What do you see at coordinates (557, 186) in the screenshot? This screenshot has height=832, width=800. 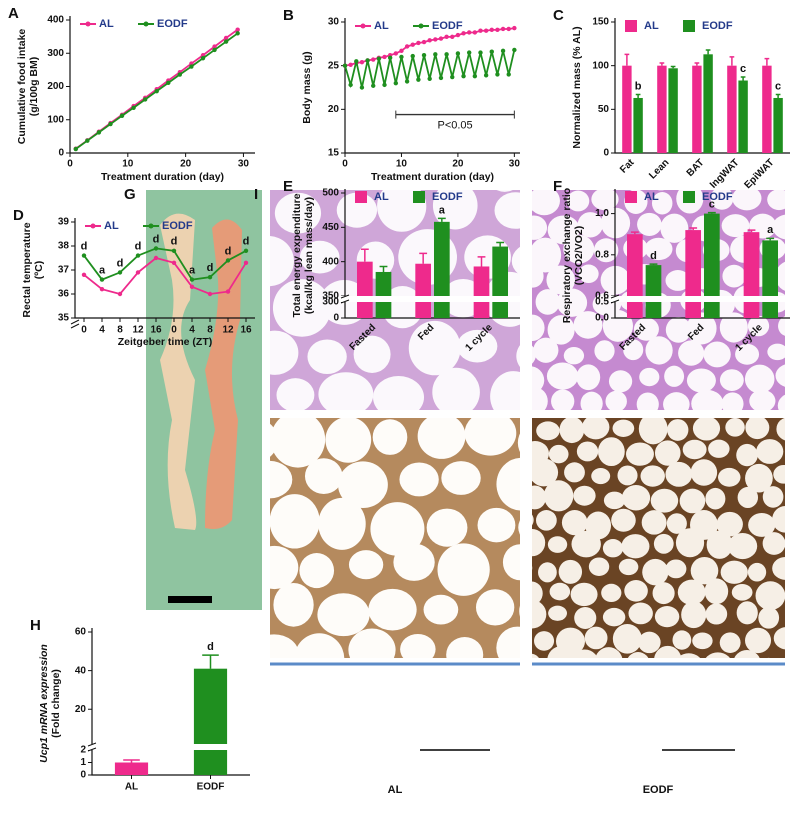 I see `panel-letter: F` at bounding box center [557, 186].